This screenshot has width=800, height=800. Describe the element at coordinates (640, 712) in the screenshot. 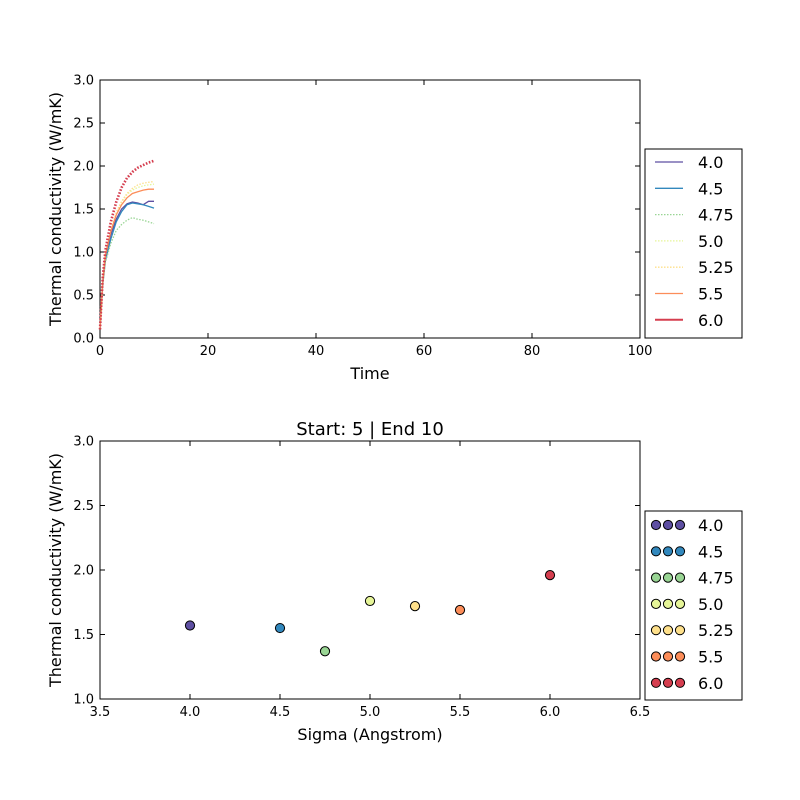

I see `bottom-x-tick-label: 6.5` at that location.